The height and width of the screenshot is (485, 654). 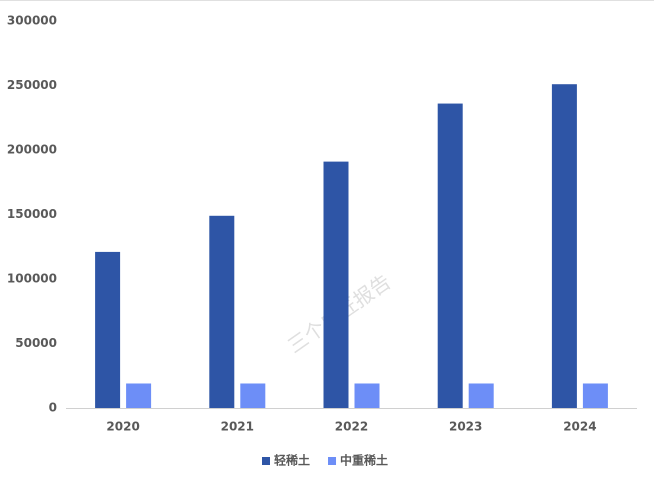 I want to click on y-tick-label: 100000, so click(x=32, y=279).